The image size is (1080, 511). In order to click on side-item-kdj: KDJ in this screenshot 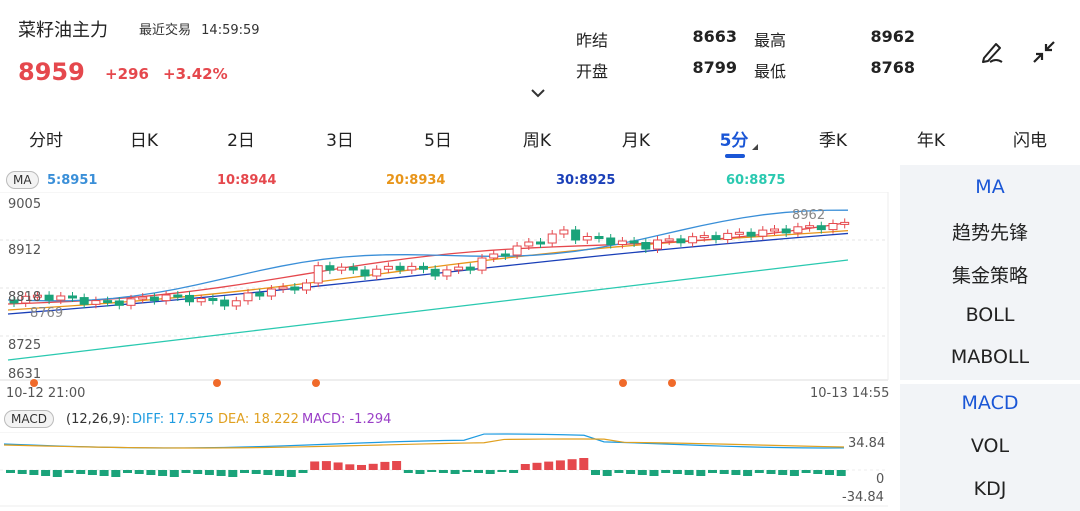, I will do `click(990, 489)`.